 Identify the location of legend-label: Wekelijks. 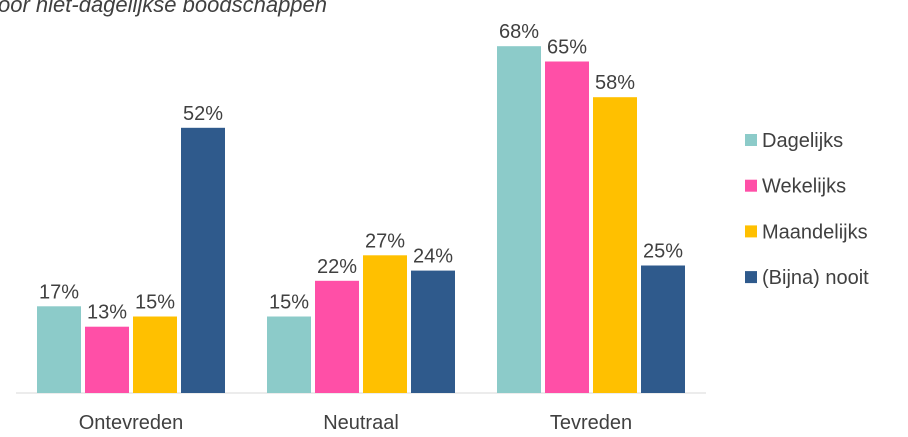
(804, 187).